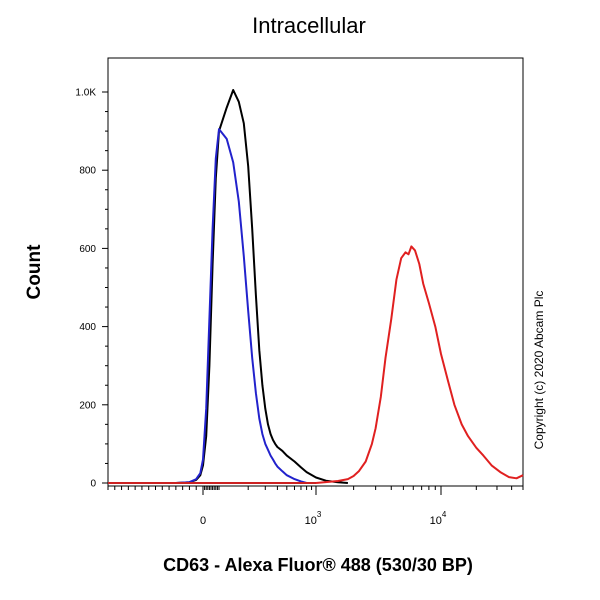 The image size is (600, 600). Describe the element at coordinates (87, 249) in the screenshot. I see `y-tick-label: 600` at that location.